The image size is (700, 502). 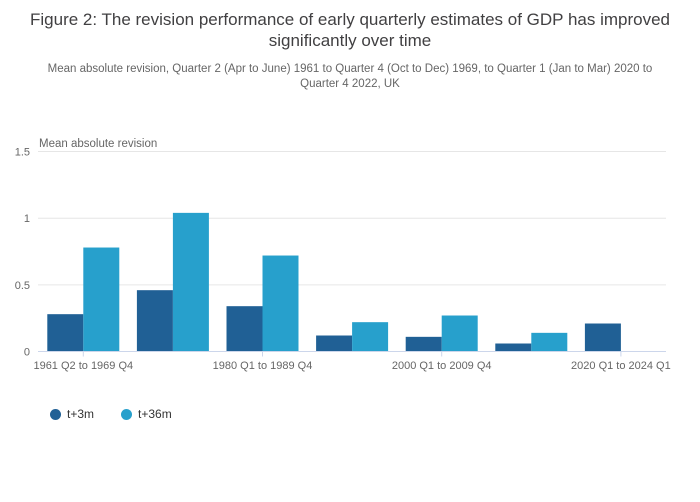 What do you see at coordinates (83, 366) in the screenshot?
I see `x-tick-label: 1961 Q2 to 1969 Q4` at bounding box center [83, 366].